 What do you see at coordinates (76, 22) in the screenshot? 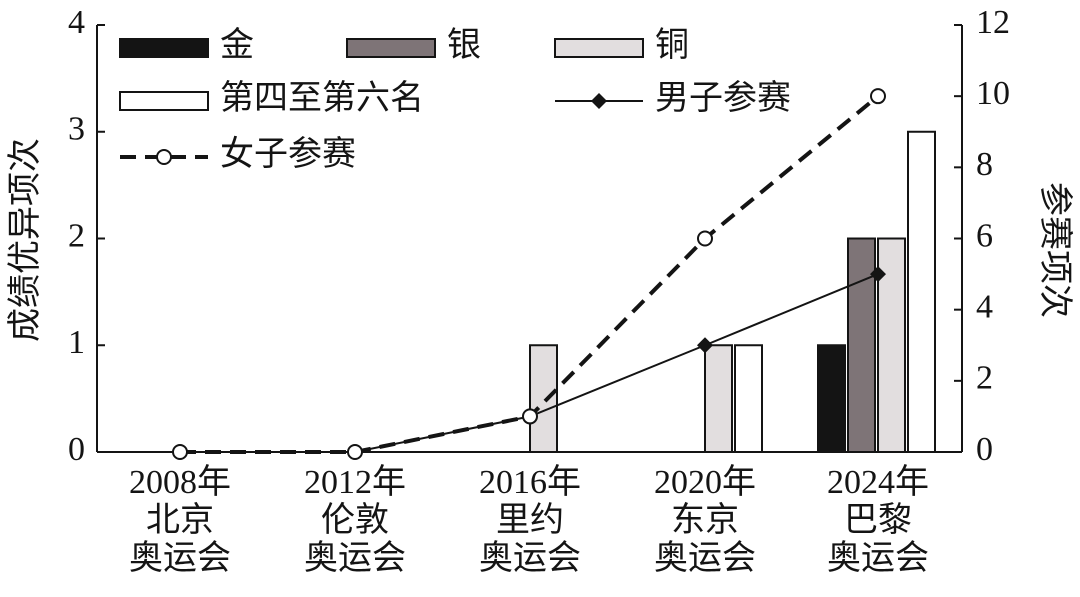
I see `y-tick-label: 4` at bounding box center [76, 22].